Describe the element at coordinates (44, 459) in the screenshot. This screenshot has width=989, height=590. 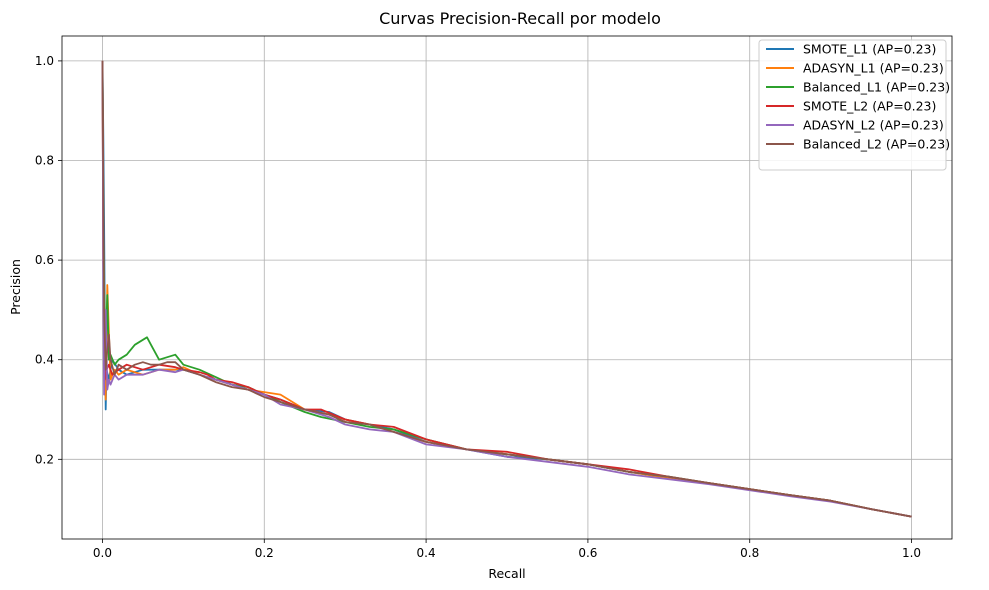
I see `y-tick-label: 0.2` at that location.